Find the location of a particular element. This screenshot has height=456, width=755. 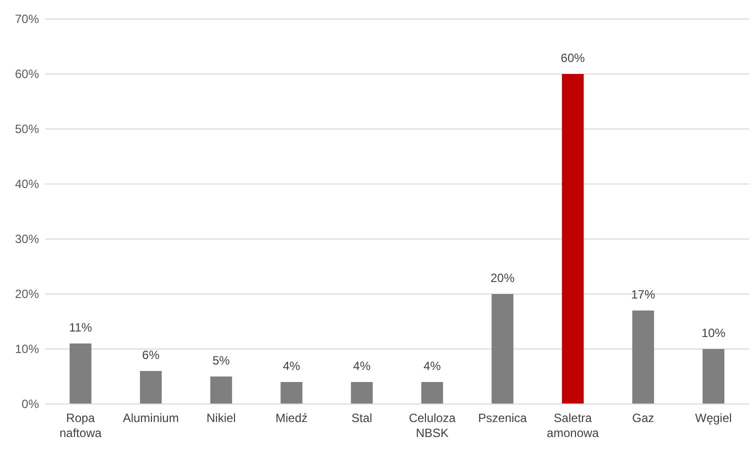

y-tick-label: 70% is located at coordinates (27, 19).